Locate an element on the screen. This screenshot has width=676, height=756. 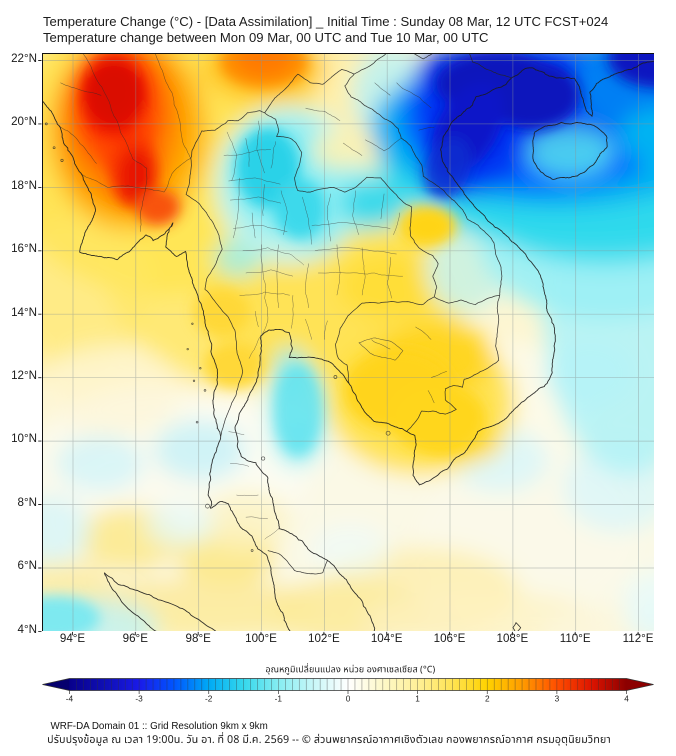
svg-text: 1 is located at coordinates (417, 699).